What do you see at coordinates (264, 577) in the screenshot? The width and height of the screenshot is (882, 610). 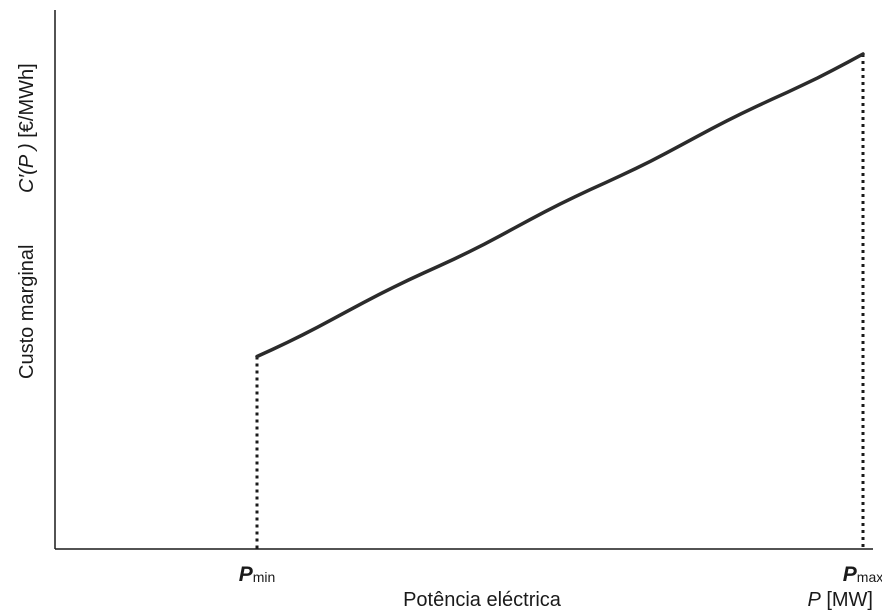 I see `tick-pmin-sub: min` at bounding box center [264, 577].